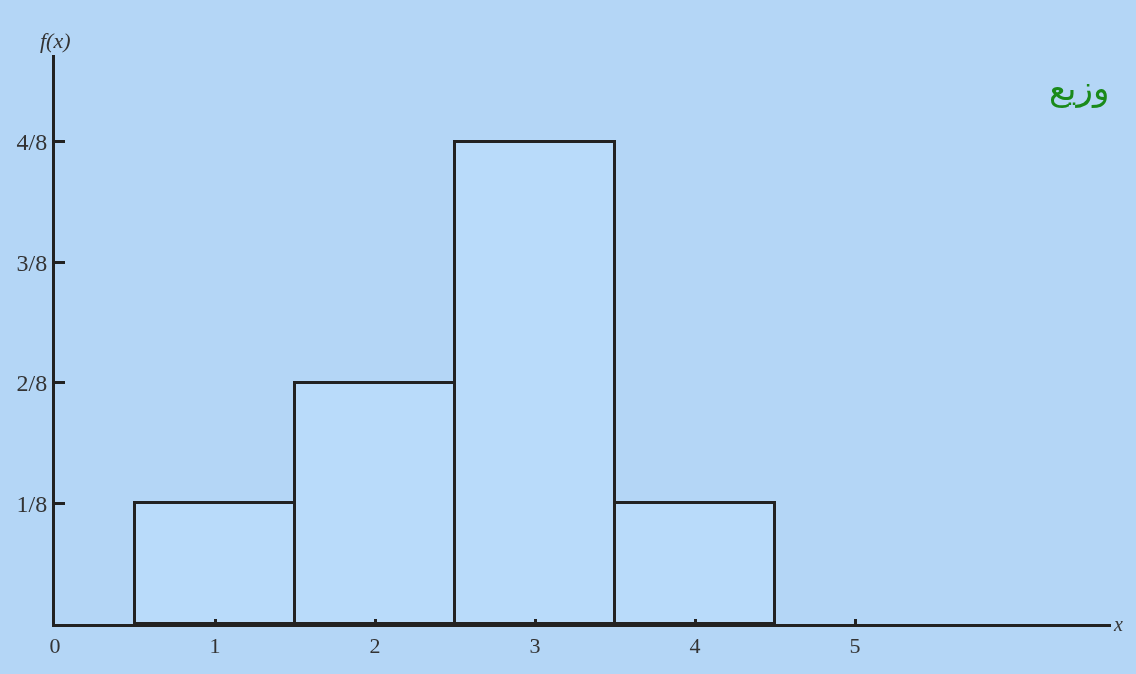 This screenshot has height=674, width=1136. I want to click on x-tick-label: 1, so click(215, 646).